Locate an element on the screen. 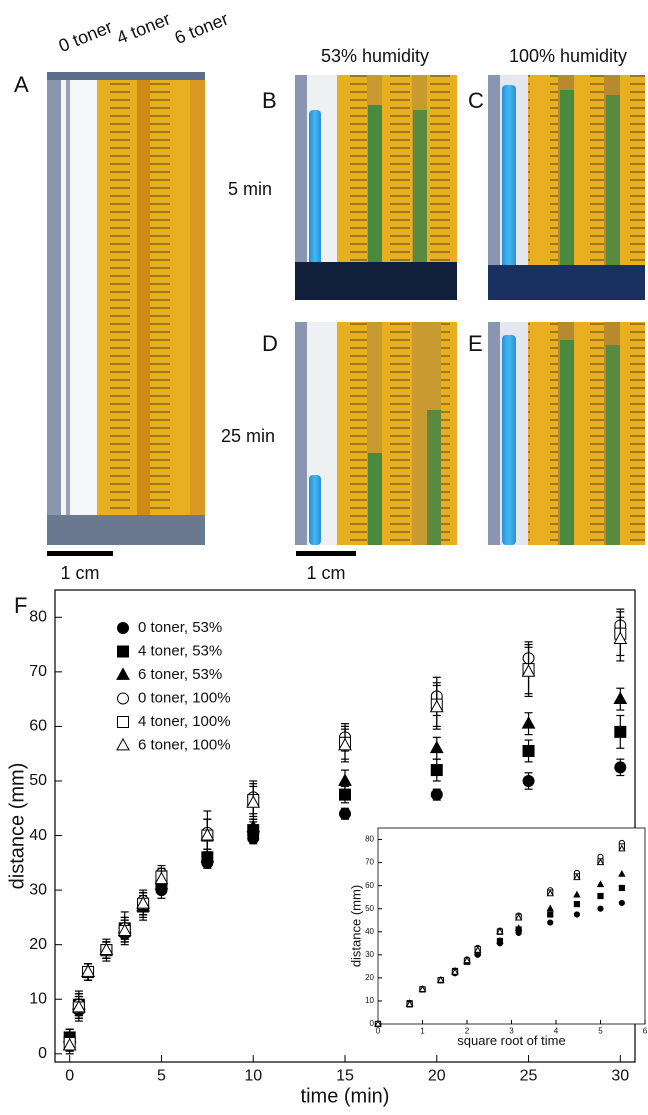 The width and height of the screenshot is (648, 1115). x-tick-label: 30 is located at coordinates (620, 1076).